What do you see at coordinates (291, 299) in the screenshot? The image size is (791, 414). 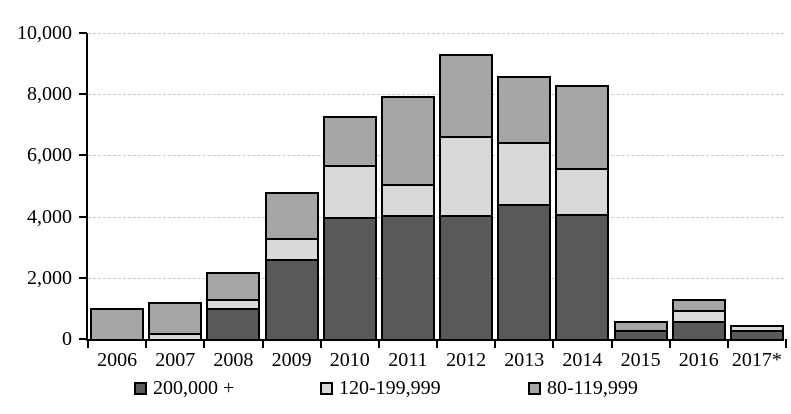 I see `bar-segment-2009-200-000-+` at bounding box center [291, 299].